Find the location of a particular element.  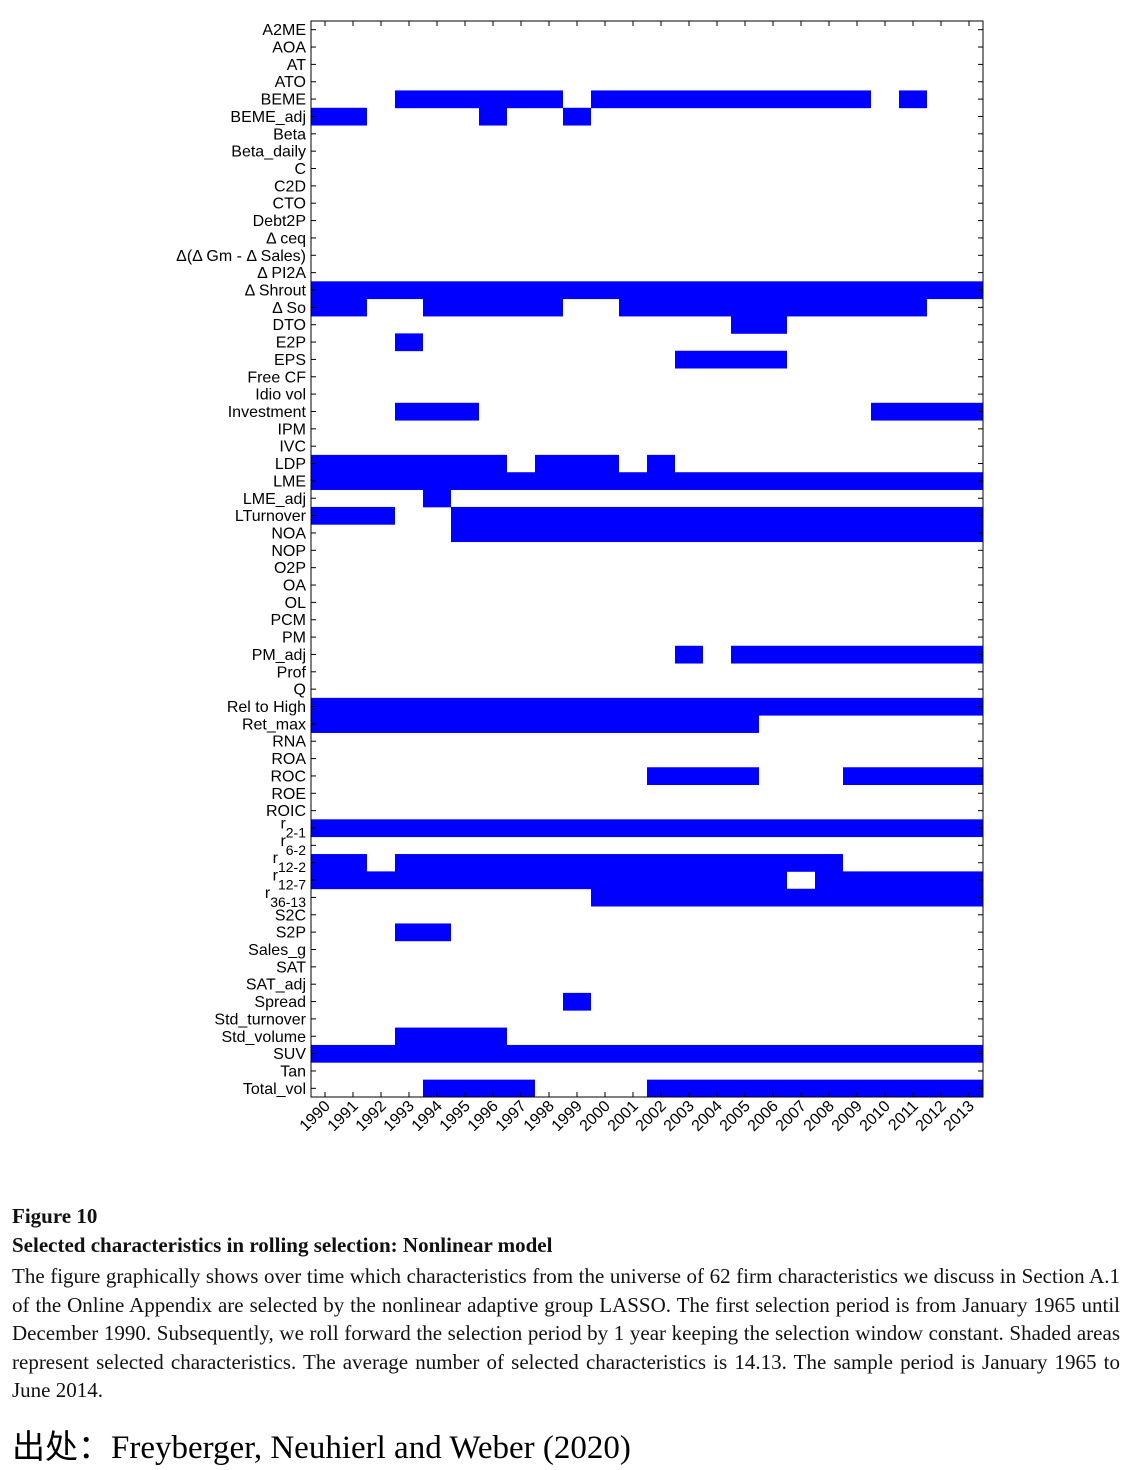

y-tick-label: O2P is located at coordinates (290, 568).